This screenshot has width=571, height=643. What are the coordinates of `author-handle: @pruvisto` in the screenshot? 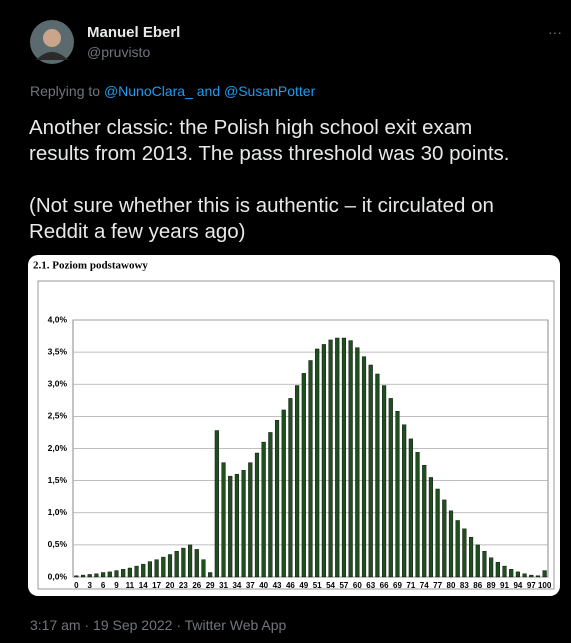 It's located at (119, 52).